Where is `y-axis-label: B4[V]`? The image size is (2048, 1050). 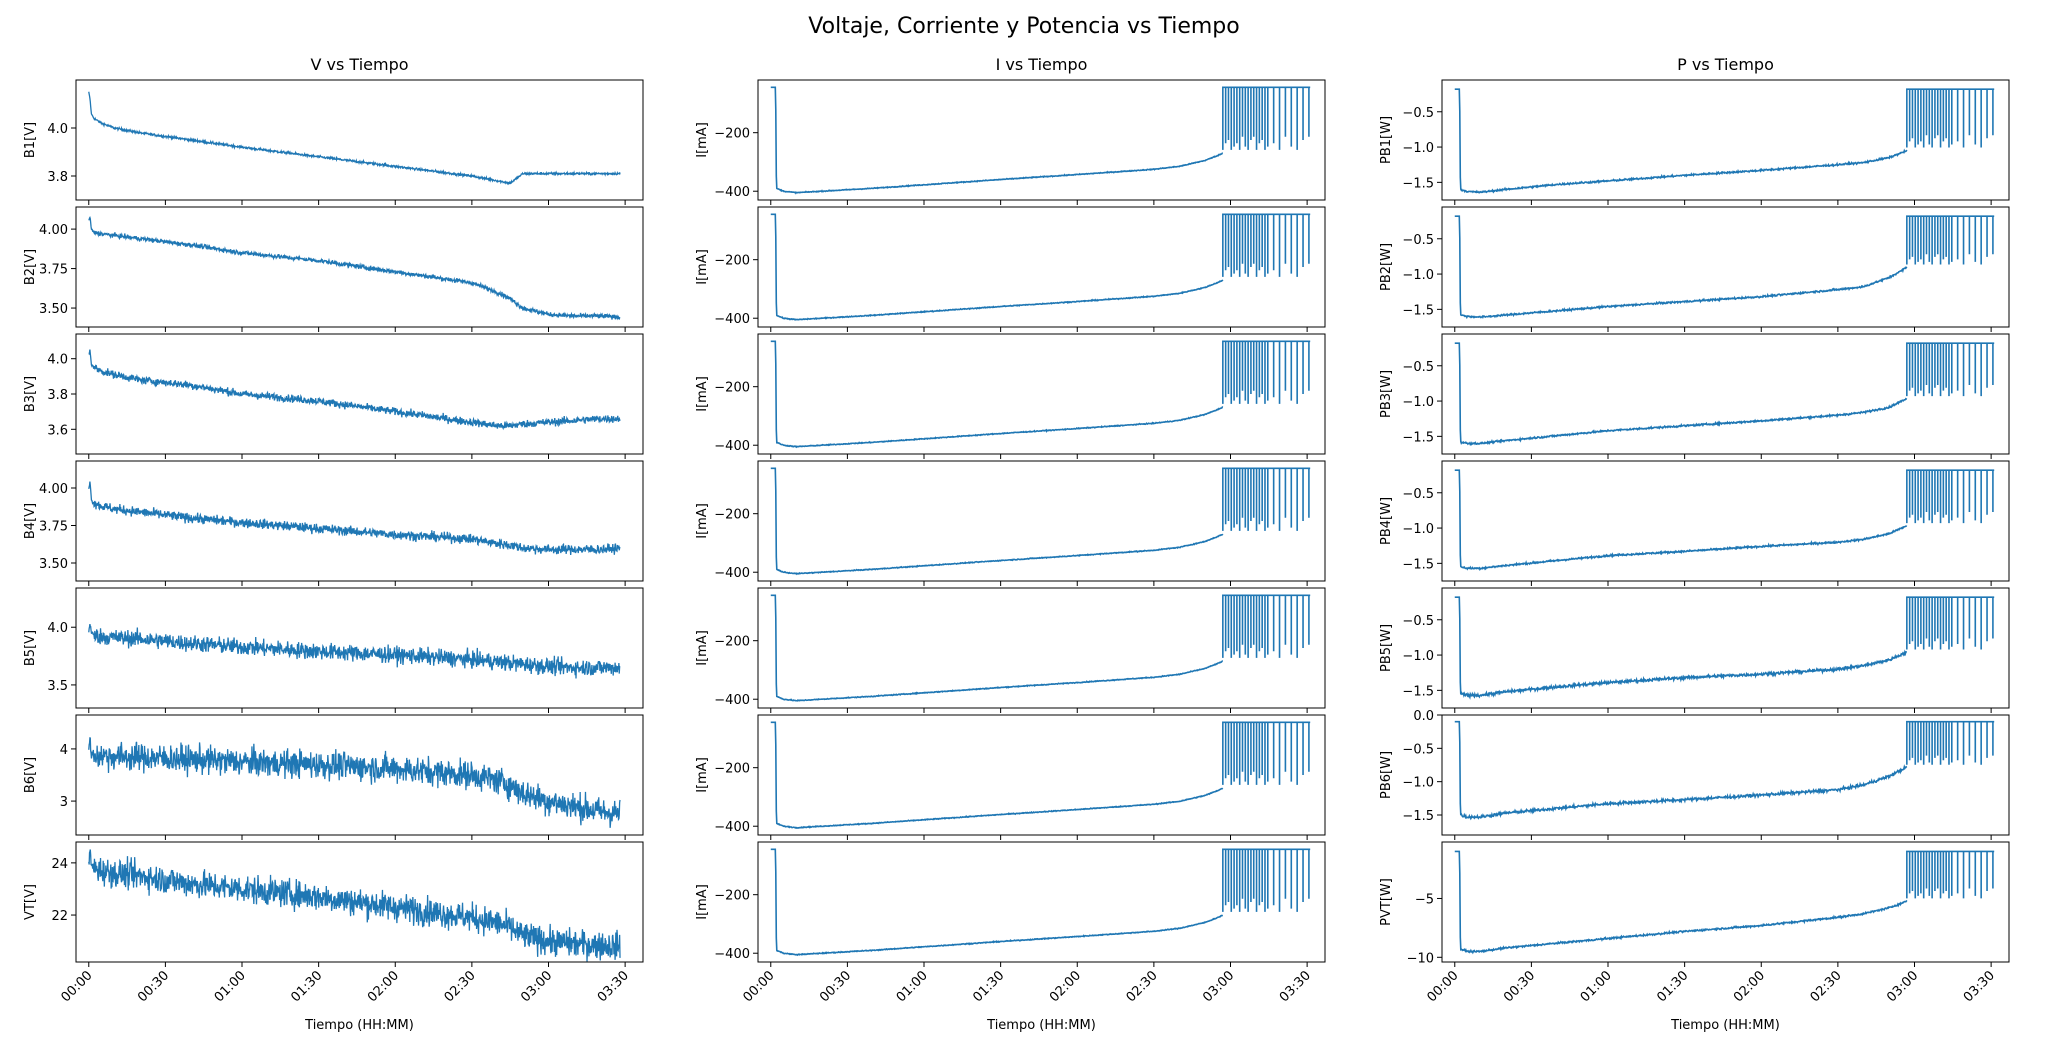 y-axis-label: B4[V] is located at coordinates (30, 521).